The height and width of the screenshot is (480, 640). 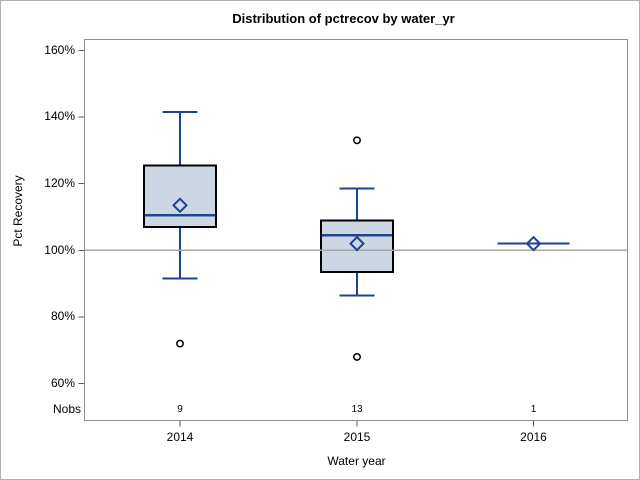 I want to click on y-tick-label: 80%, so click(x=62, y=316).